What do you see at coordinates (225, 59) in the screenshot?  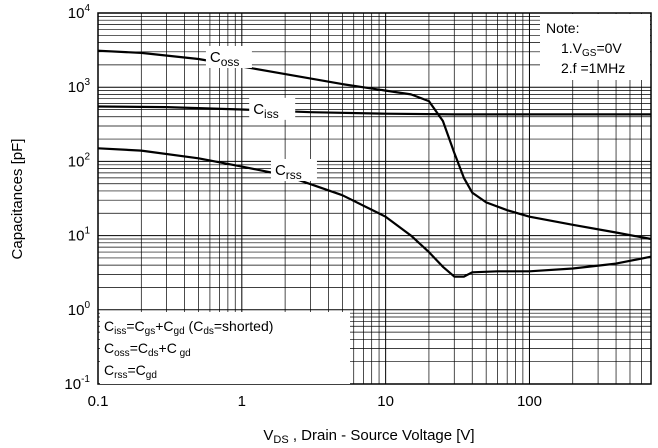 I see `series-label-coss: Coss` at bounding box center [225, 59].